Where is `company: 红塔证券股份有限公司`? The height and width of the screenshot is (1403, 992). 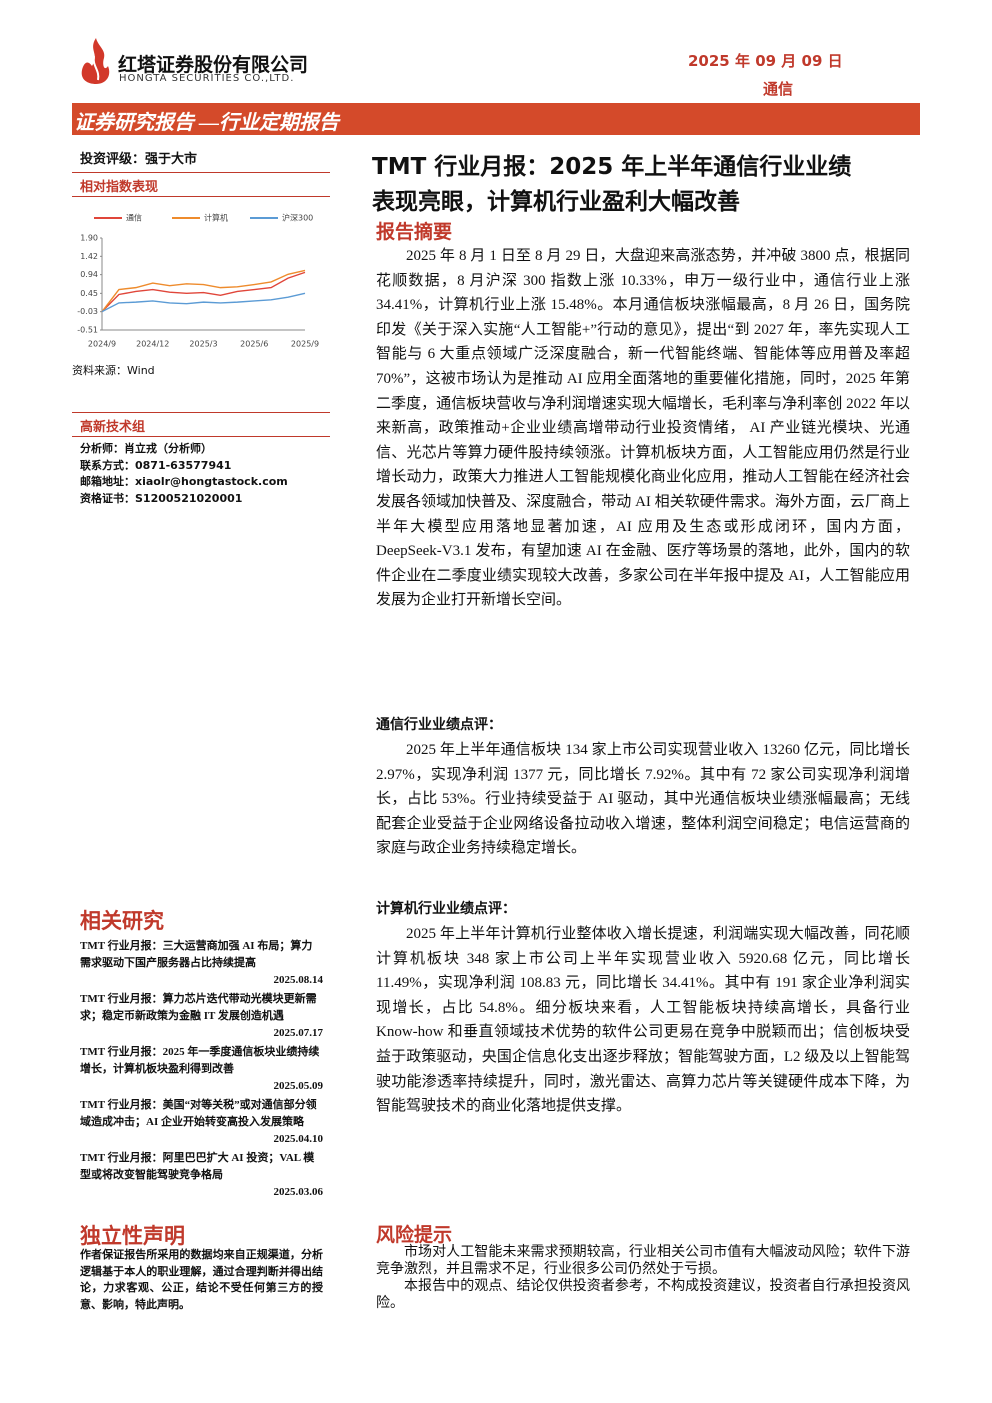
company: 红塔证券股份有限公司 is located at coordinates (213, 65).